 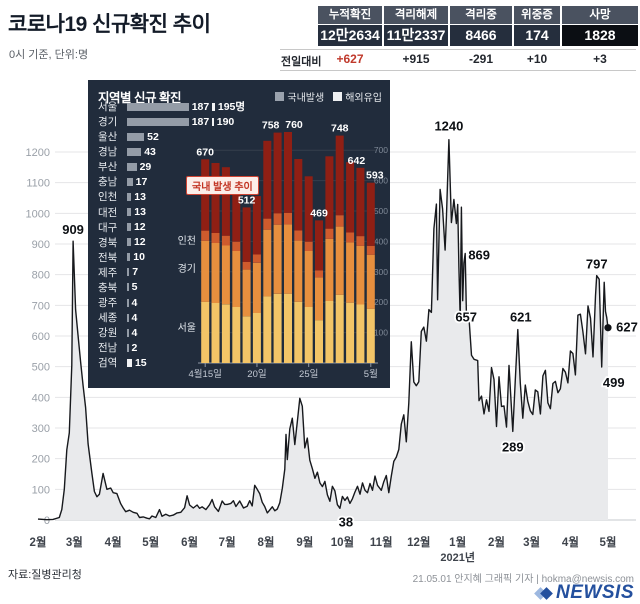 I want to click on region-value: 13, so click(x=140, y=212).